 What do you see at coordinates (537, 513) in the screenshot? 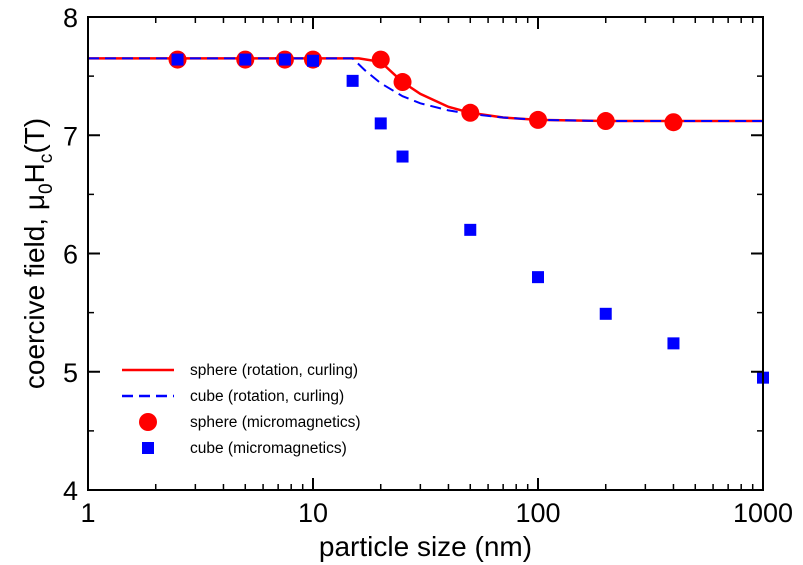
I see `x-tick-label: 100` at bounding box center [537, 513].